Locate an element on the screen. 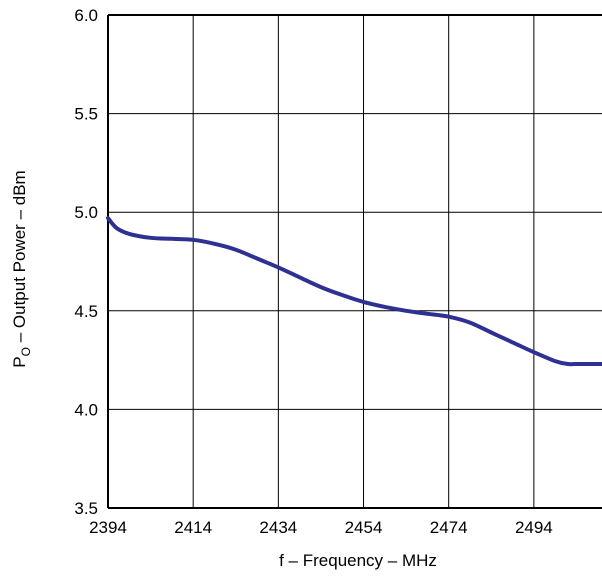 Image resolution: width=602 pixels, height=576 pixels. y-tick-label: 4.0 is located at coordinates (86, 409).